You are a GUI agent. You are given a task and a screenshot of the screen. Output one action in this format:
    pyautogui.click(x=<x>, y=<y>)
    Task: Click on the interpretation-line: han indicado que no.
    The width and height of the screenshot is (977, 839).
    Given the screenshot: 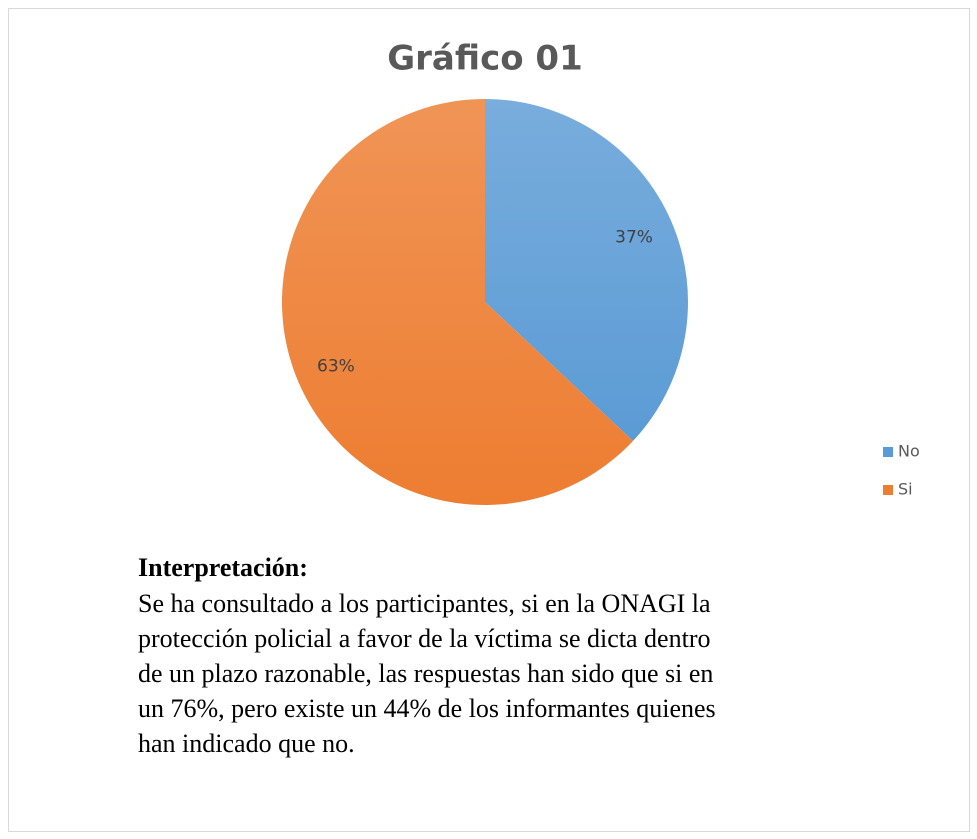 What is the action you would take?
    pyautogui.click(x=246, y=743)
    